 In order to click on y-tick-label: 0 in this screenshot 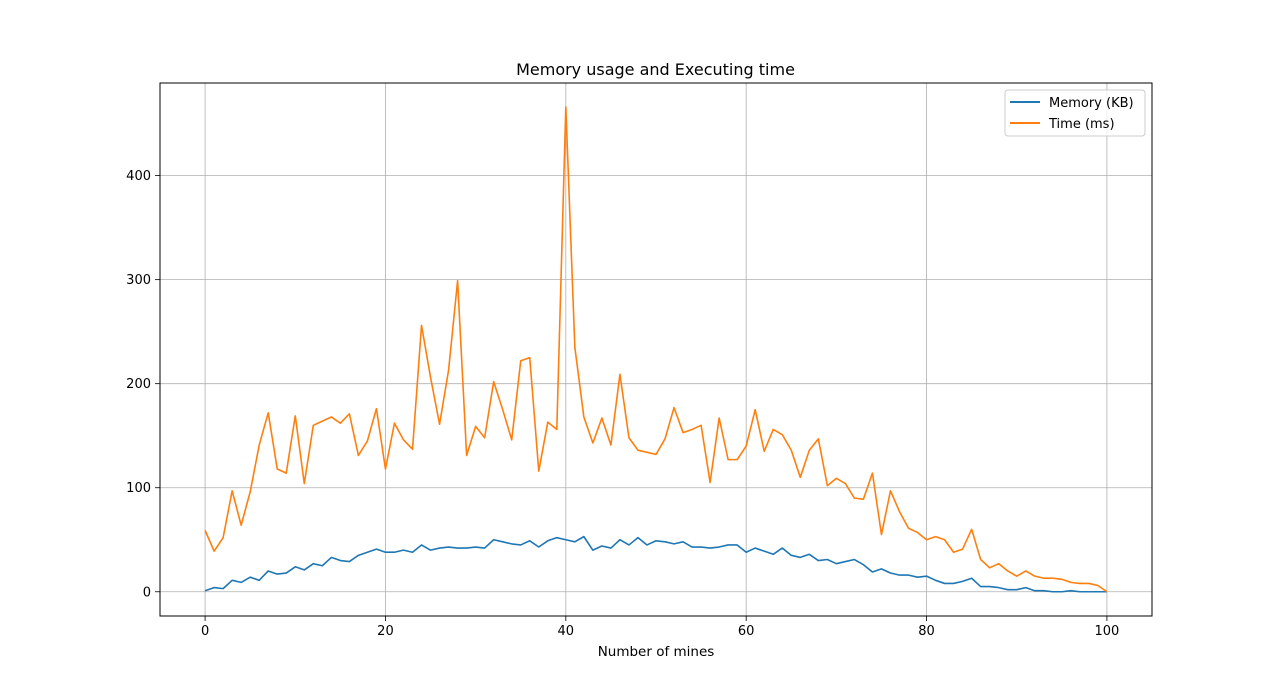, I will do `click(147, 592)`.